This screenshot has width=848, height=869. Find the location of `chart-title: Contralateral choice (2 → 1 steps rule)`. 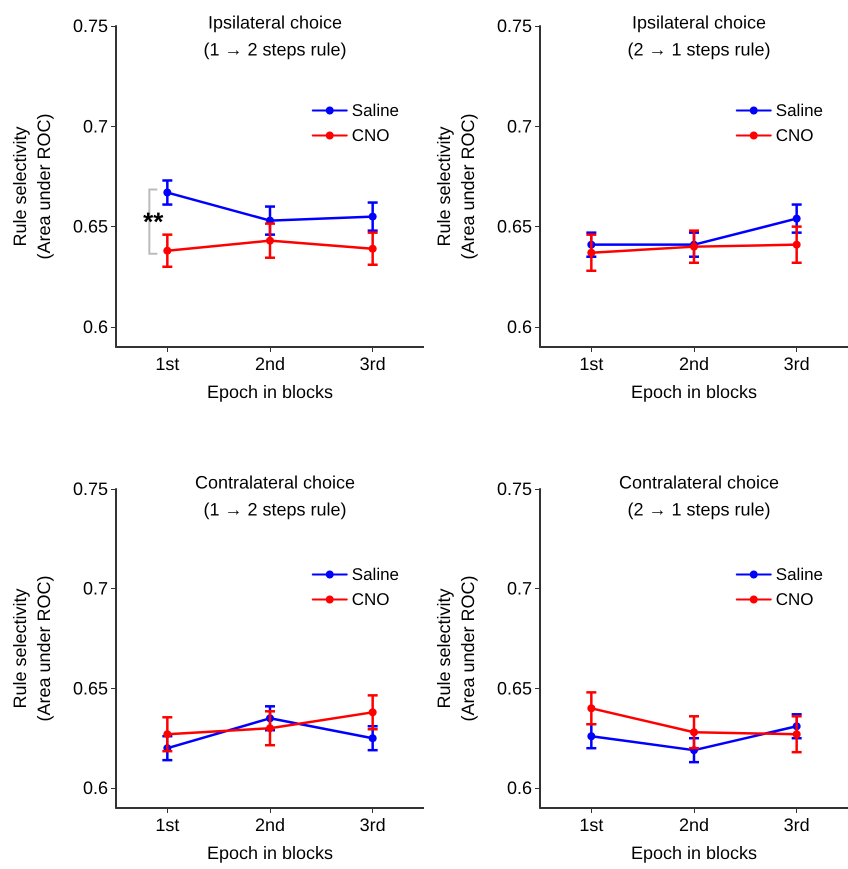

chart-title: Contralateral choice (2 → 1 steps rule) is located at coordinates (699, 496).